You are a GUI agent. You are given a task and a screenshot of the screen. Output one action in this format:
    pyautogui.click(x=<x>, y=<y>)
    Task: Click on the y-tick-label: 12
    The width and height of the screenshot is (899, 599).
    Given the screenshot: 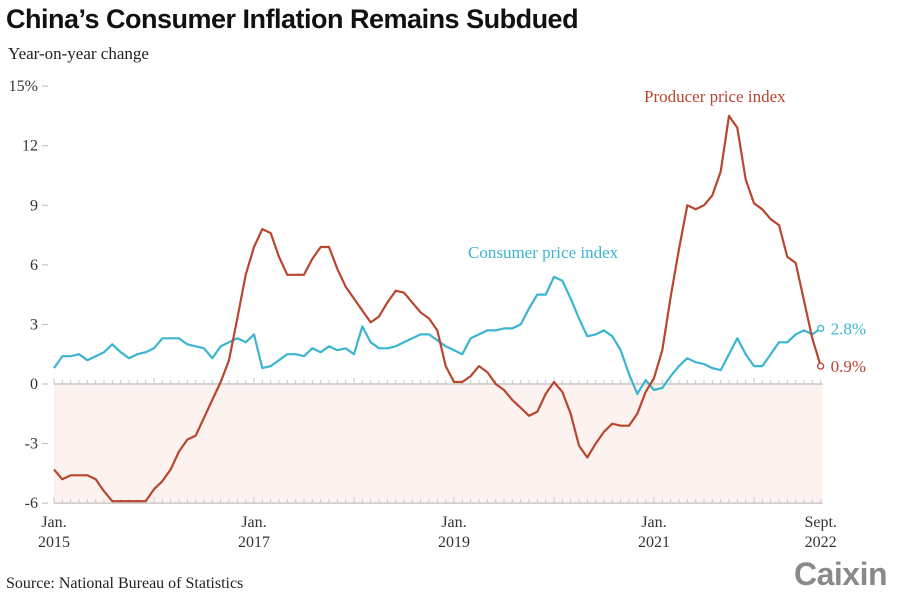 What is the action you would take?
    pyautogui.click(x=30, y=146)
    